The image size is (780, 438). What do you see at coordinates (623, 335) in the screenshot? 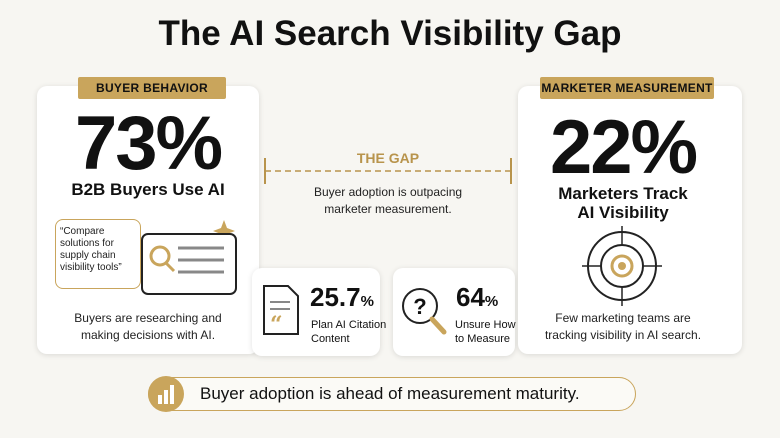
I see `caption-line: tracking visibility in AI search.` at bounding box center [623, 335].